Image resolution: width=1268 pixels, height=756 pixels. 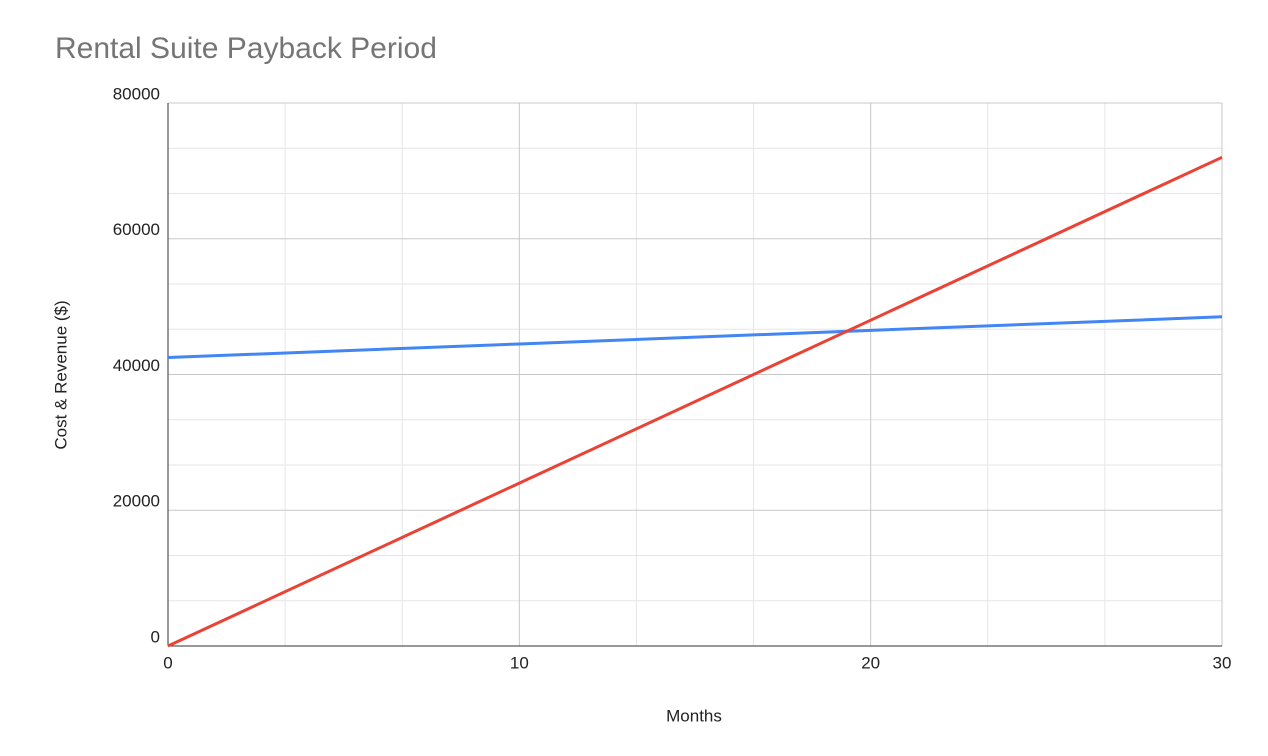 What do you see at coordinates (695, 337) in the screenshot?
I see `series-line` at bounding box center [695, 337].